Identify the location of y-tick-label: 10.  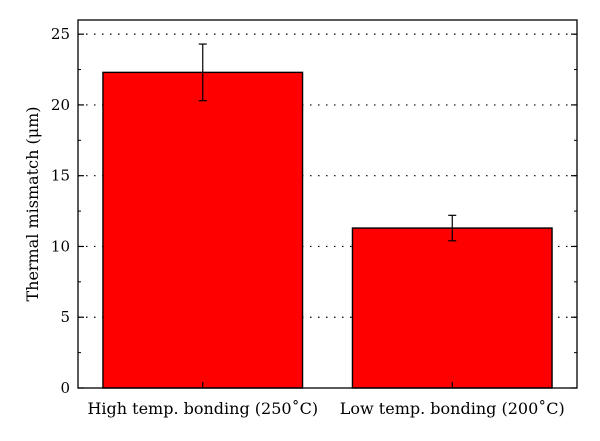
(60, 246).